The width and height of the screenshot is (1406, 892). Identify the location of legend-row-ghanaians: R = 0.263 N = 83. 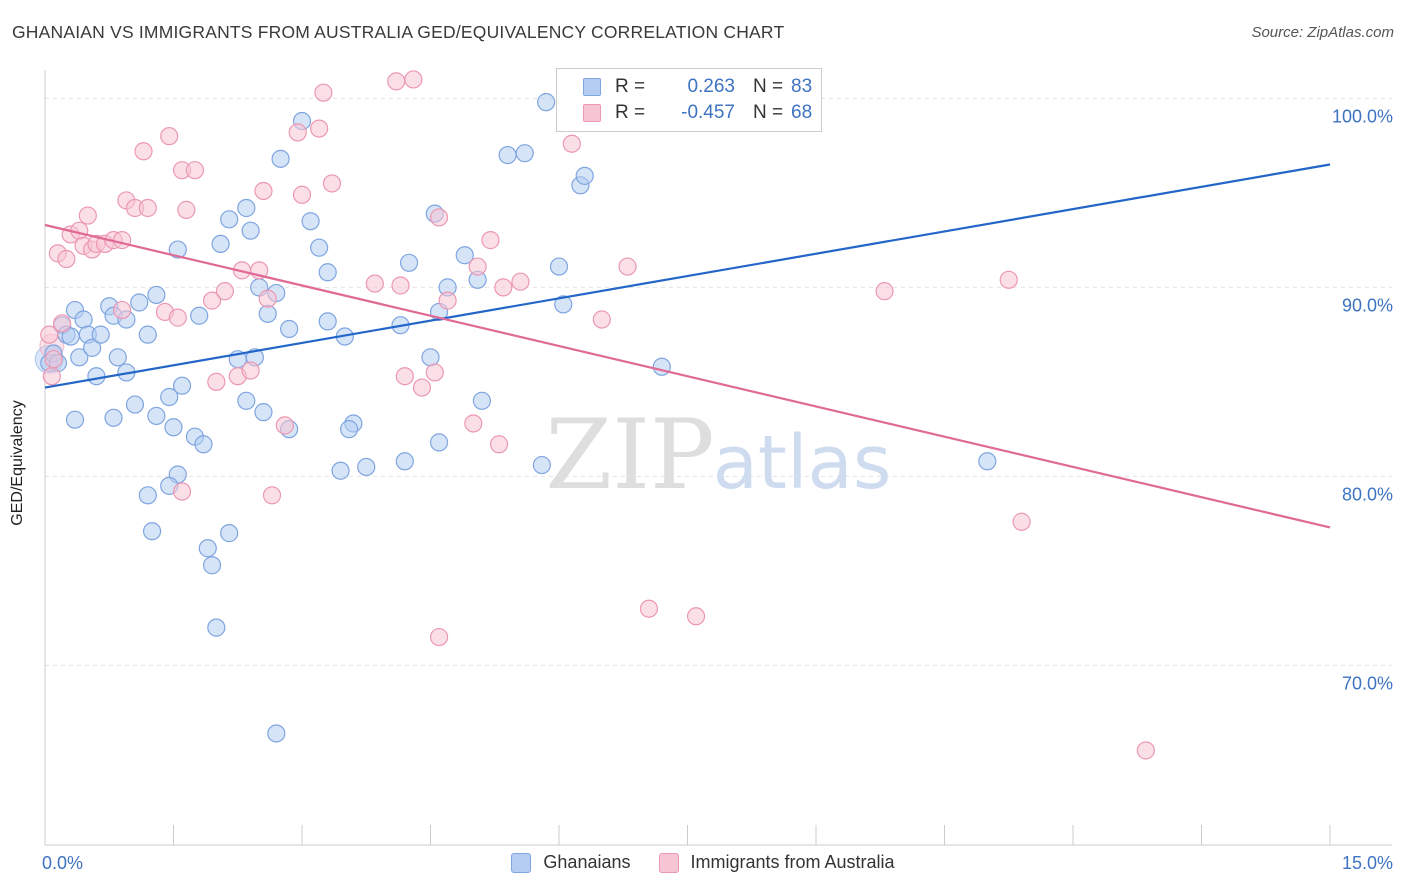
(697, 87).